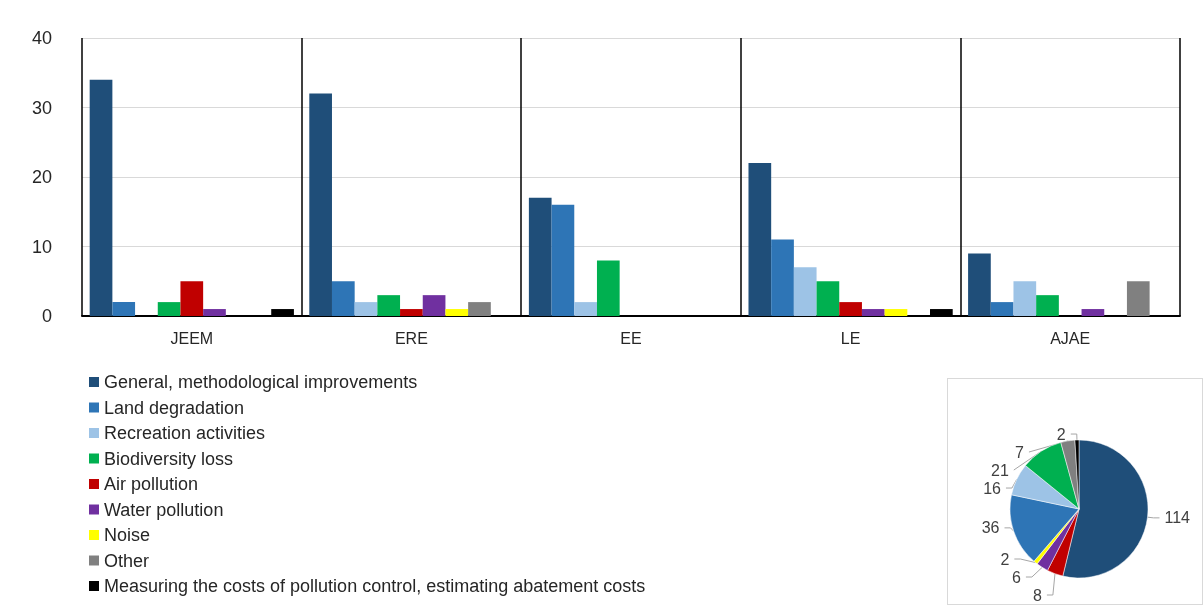  Describe the element at coordinates (1000, 470) in the screenshot. I see `data-label: 21` at that location.